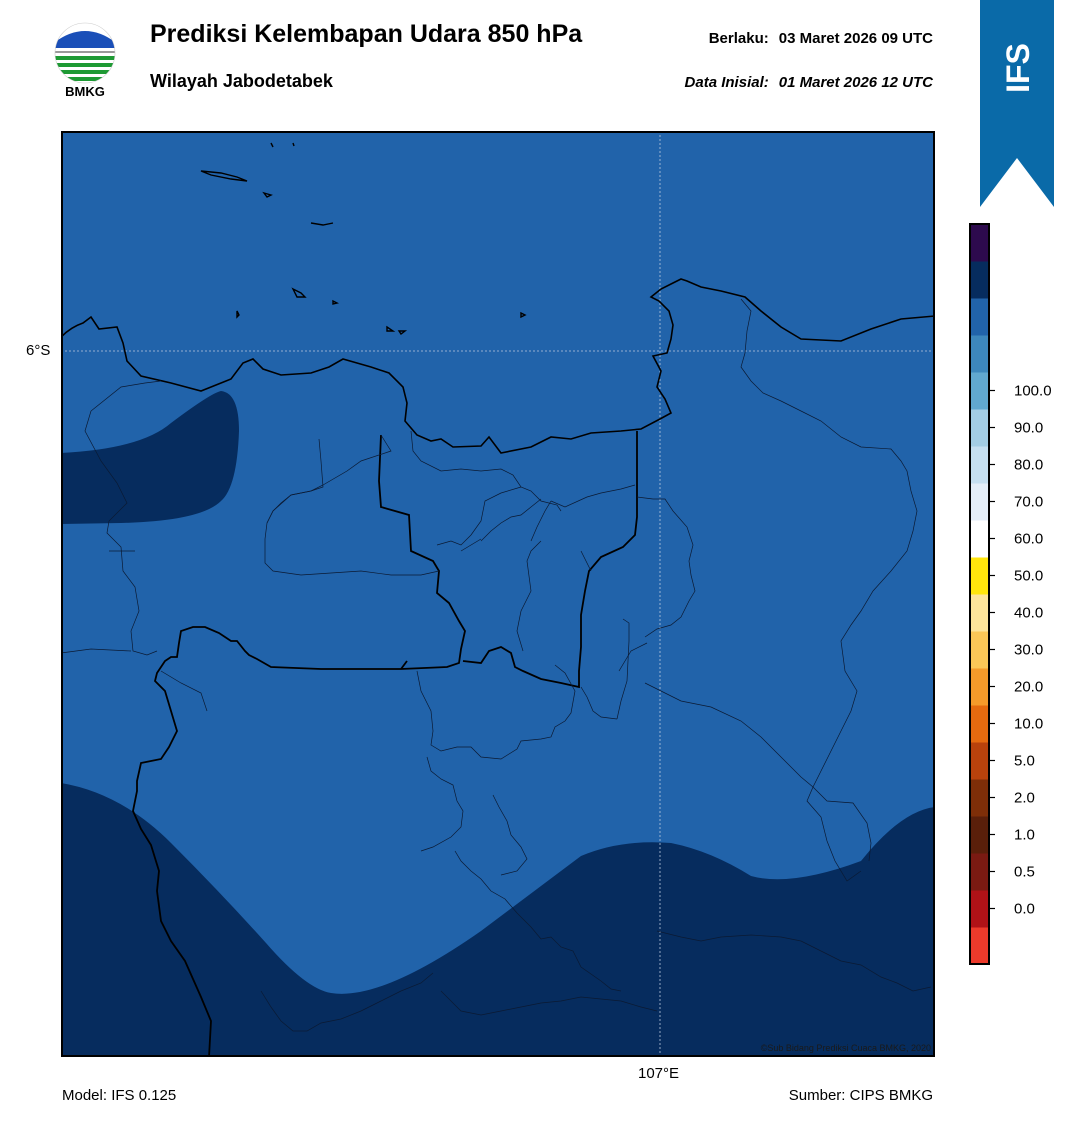  I want to click on coastline, so click(498, 366).